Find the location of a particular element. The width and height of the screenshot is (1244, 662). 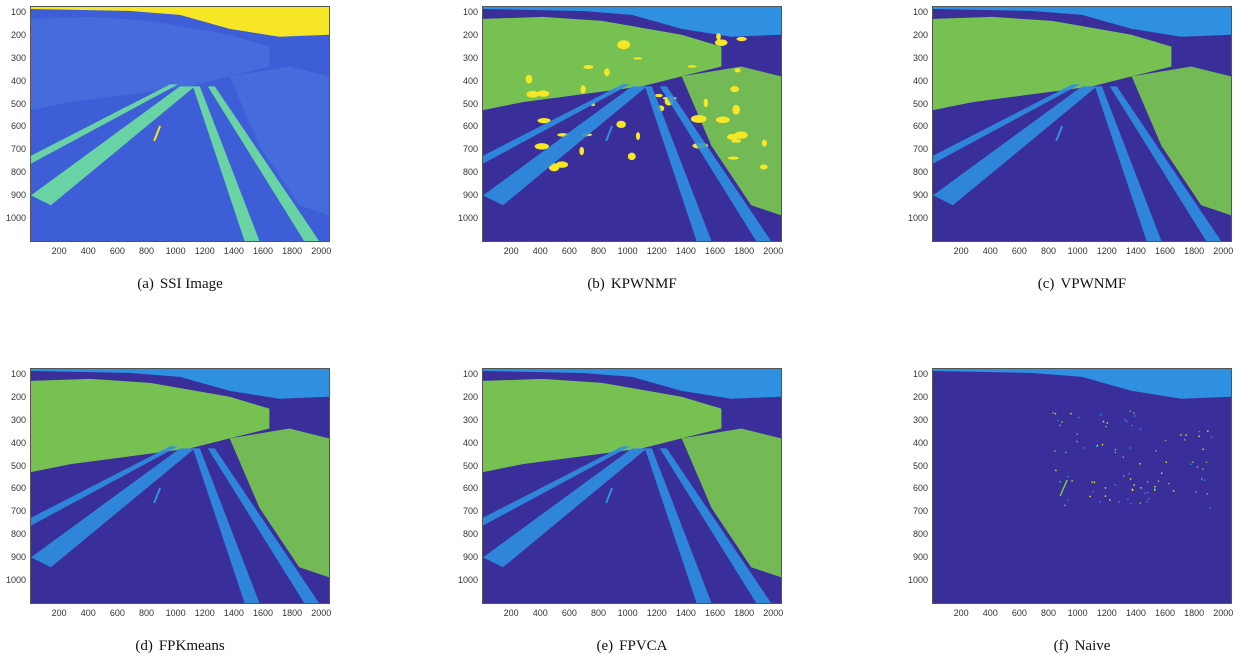

x-tick-label: 1000 is located at coordinates (628, 251).